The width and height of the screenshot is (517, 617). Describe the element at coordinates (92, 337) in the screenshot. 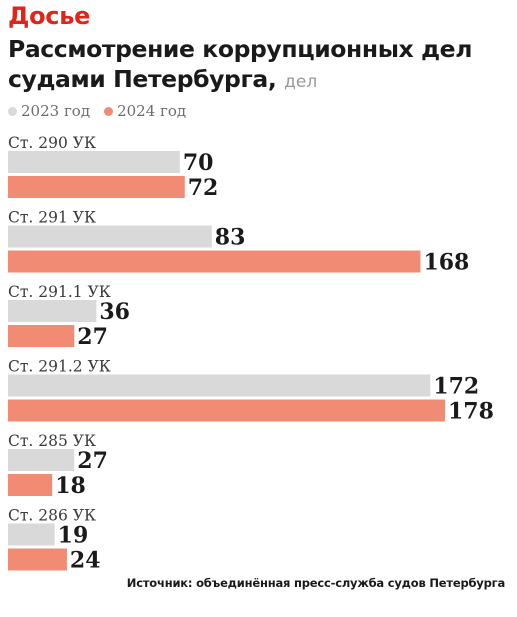

I see `value-label-2024: 27` at that location.